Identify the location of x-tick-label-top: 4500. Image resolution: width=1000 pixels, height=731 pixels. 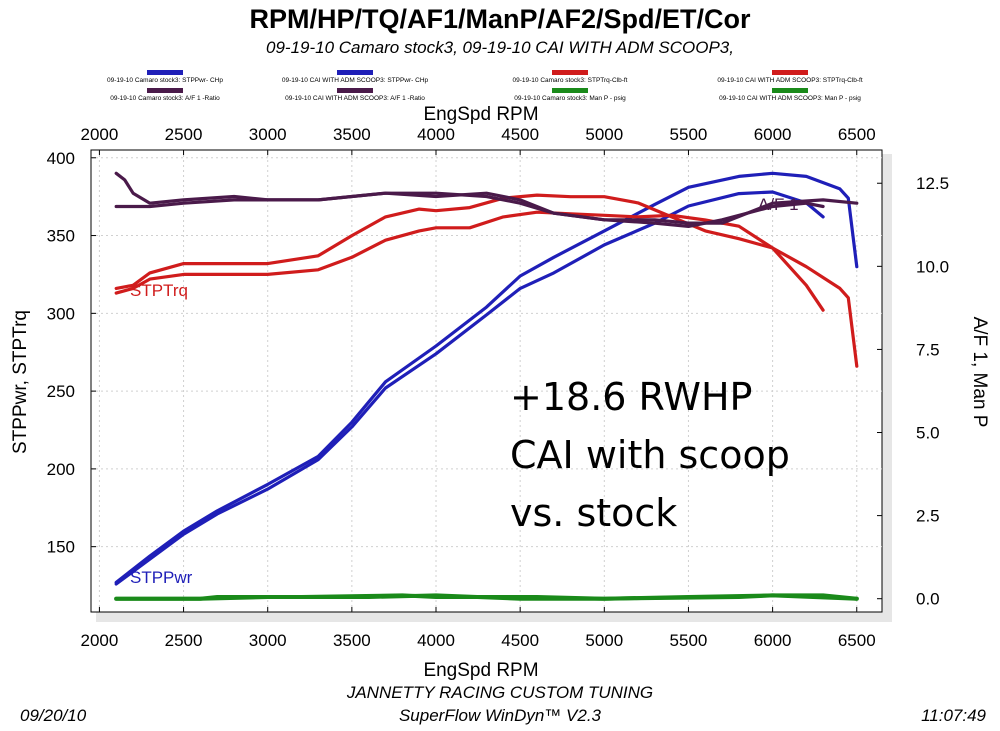
(520, 134).